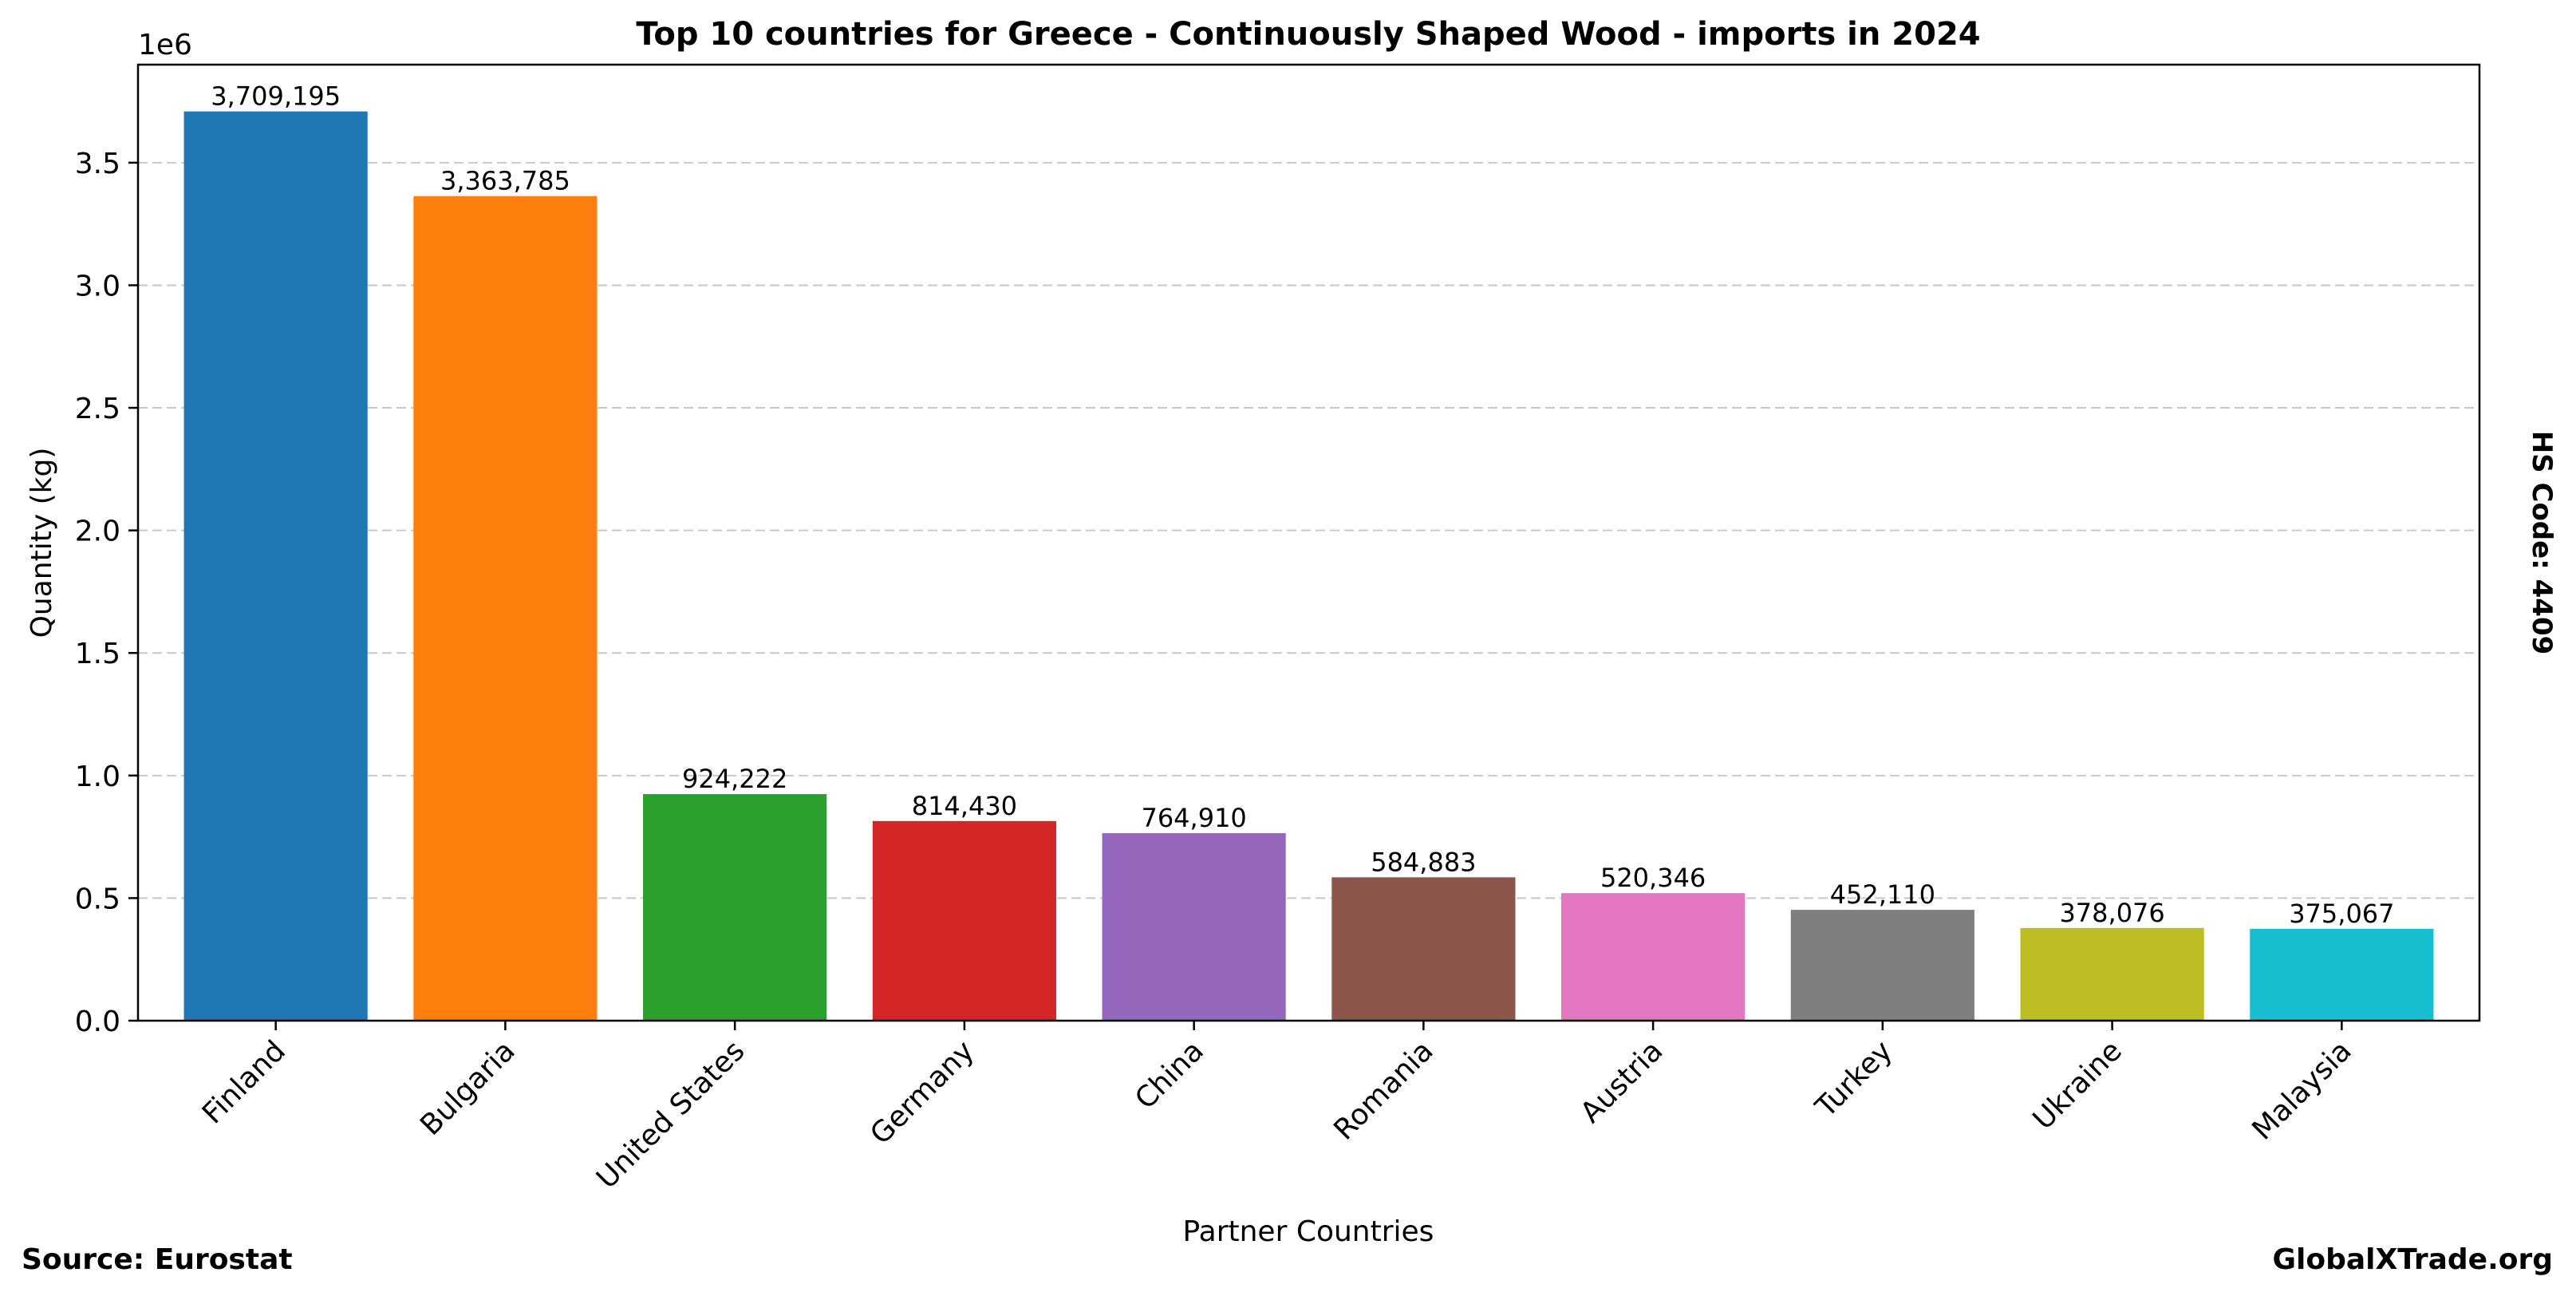 The height and width of the screenshot is (1296, 2576). Describe the element at coordinates (2412, 1260) in the screenshot. I see `brand-label: GlobalXTrade.org` at that location.